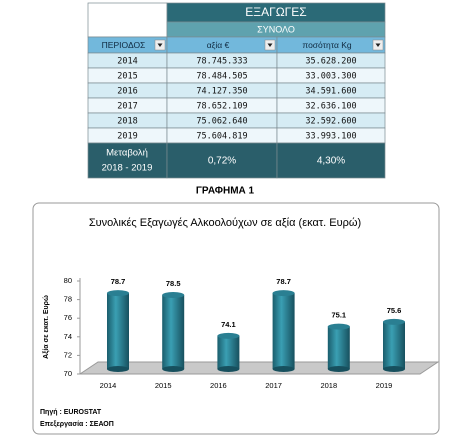 Image resolution: width=450 pixels, height=442 pixels. Describe the element at coordinates (127, 77) in the screenshot. I see `cell-text: 2015` at that location.